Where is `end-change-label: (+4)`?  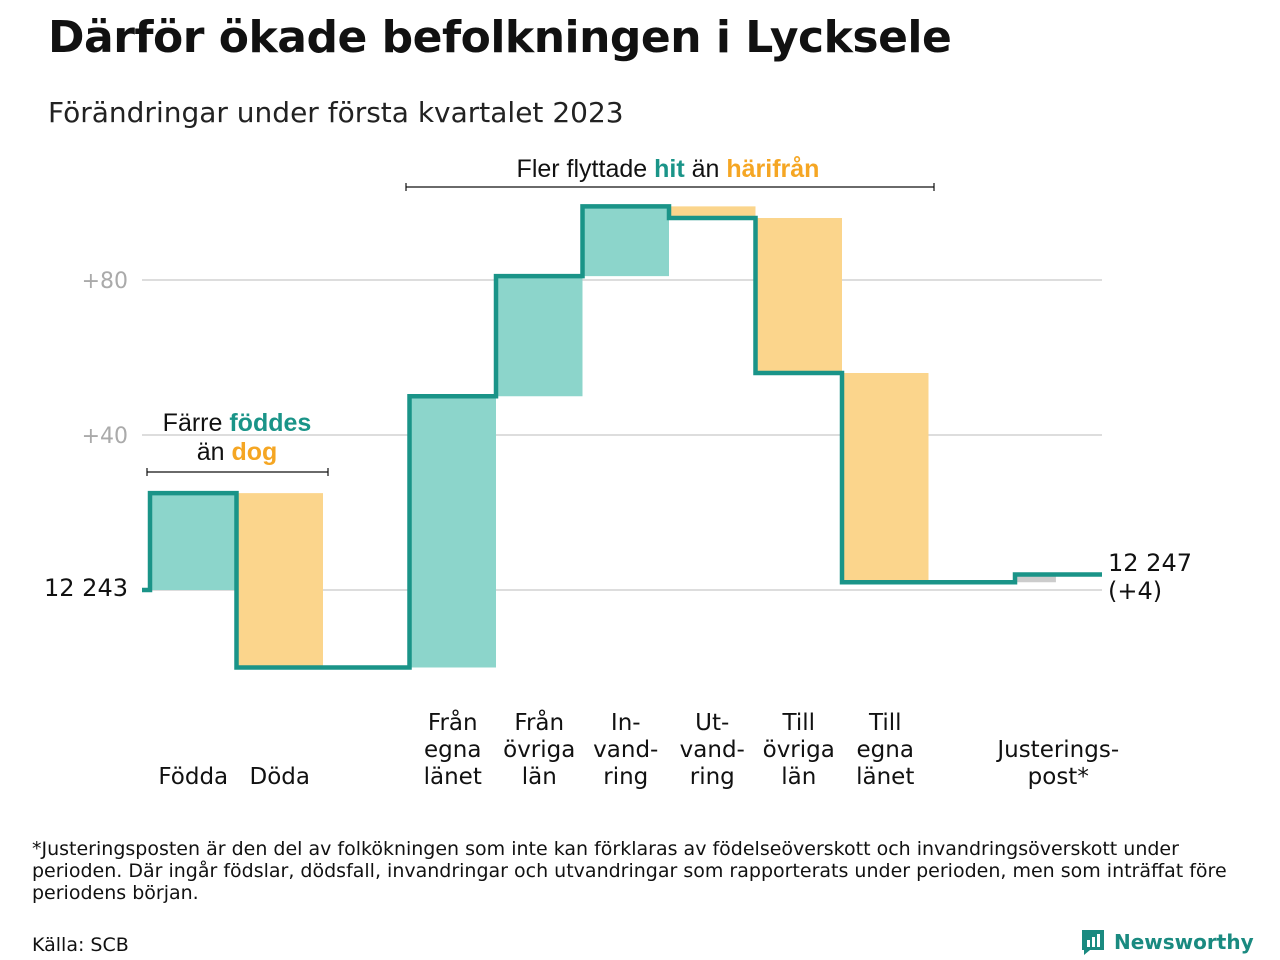 end-change-label: (+4) is located at coordinates (1135, 591).